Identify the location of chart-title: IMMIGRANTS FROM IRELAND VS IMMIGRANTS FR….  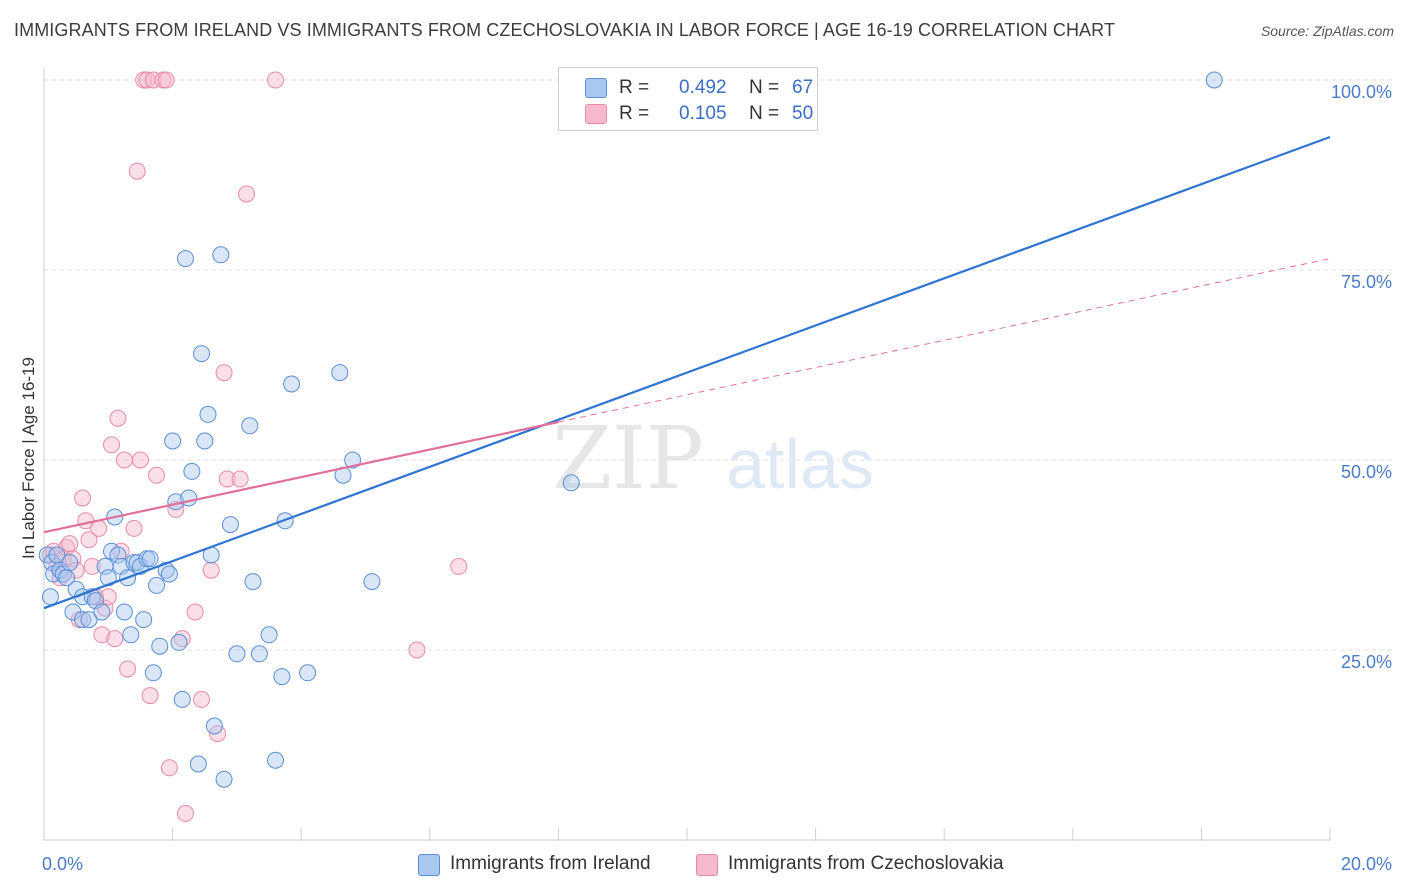
(565, 30).